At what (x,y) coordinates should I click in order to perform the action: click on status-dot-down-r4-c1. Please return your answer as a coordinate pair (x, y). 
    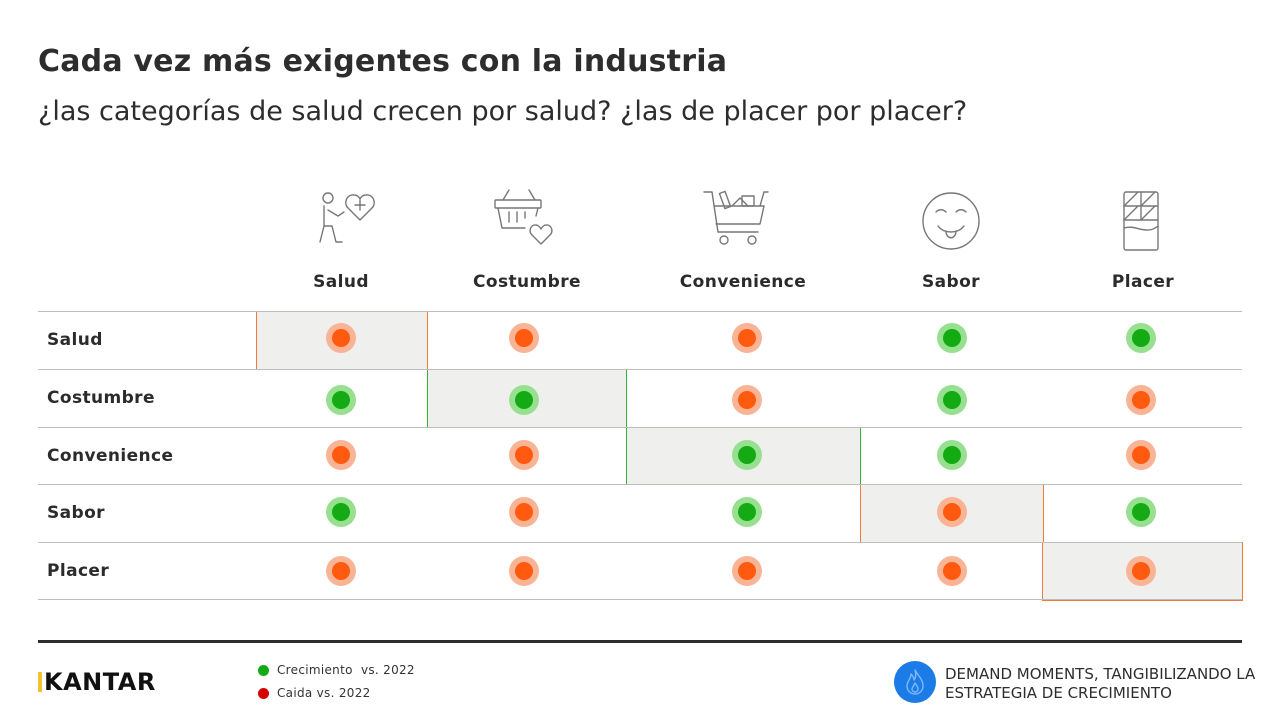
    Looking at the image, I should click on (524, 571).